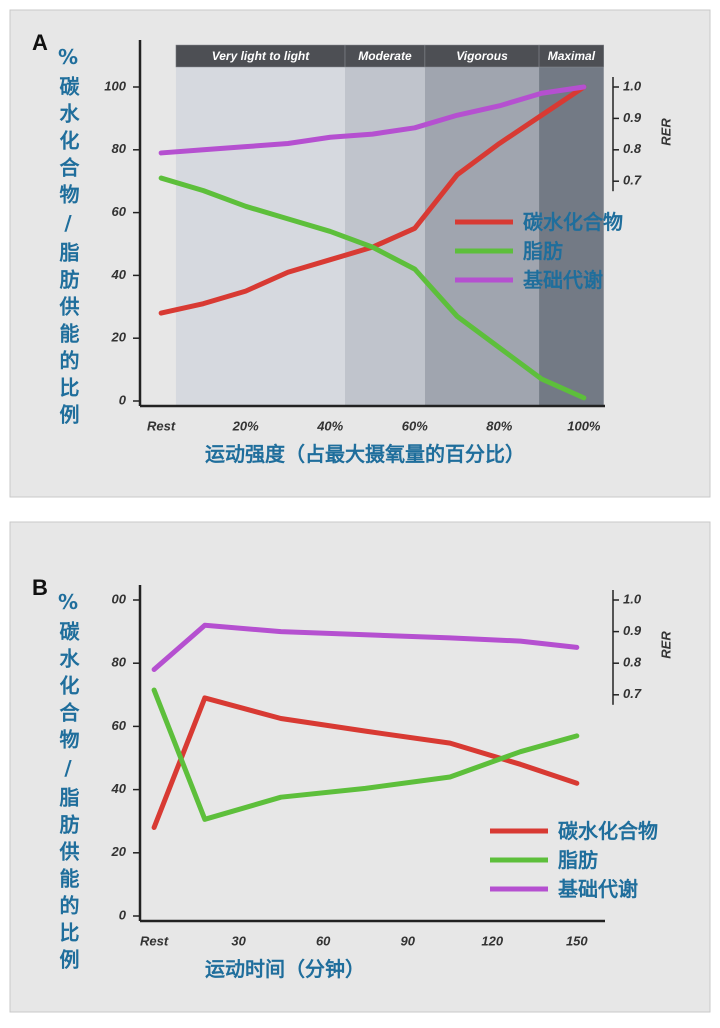 Image resolution: width=720 pixels, height=1028 pixels. Describe the element at coordinates (577, 940) in the screenshot. I see `x-tick-label: 150` at that location.